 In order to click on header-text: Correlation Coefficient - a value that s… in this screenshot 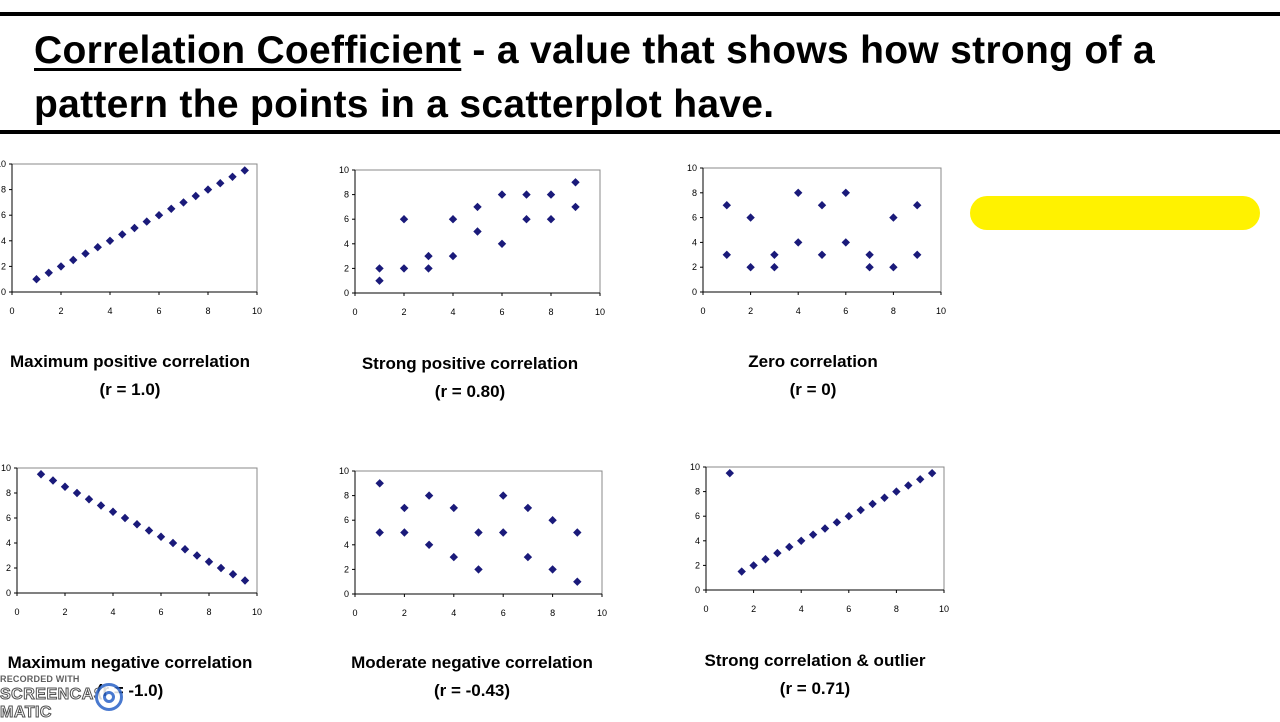, I will do `click(649, 78)`.